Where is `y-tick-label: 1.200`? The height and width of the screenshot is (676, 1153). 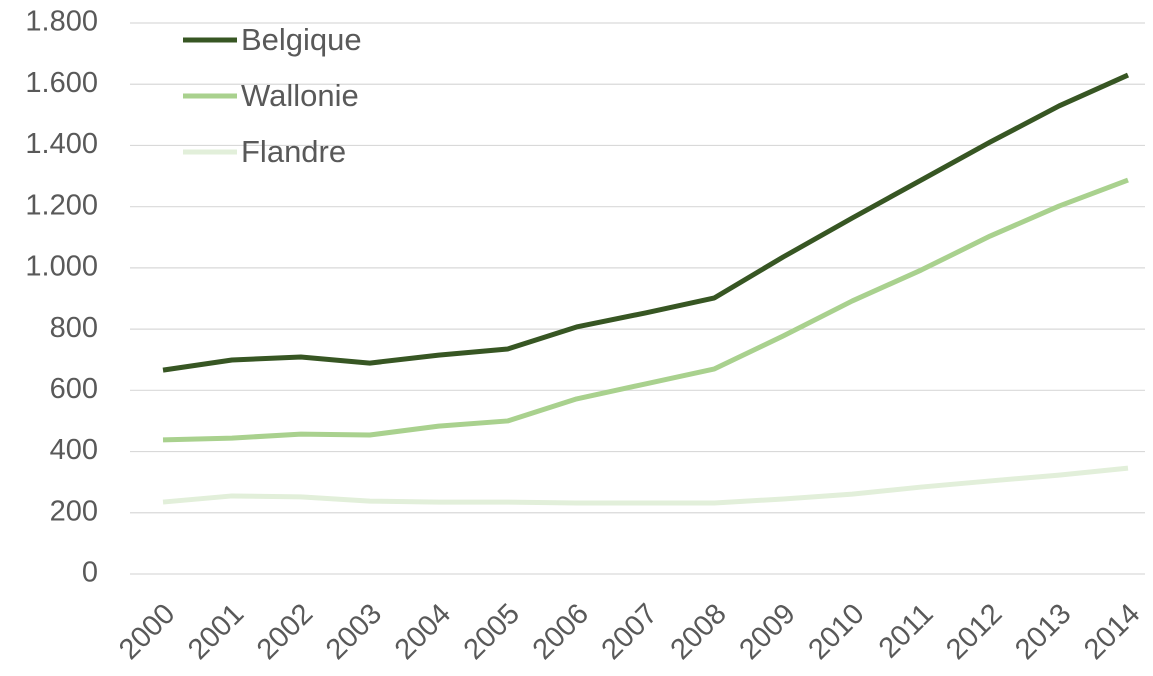
y-tick-label: 1.200 is located at coordinates (61, 205).